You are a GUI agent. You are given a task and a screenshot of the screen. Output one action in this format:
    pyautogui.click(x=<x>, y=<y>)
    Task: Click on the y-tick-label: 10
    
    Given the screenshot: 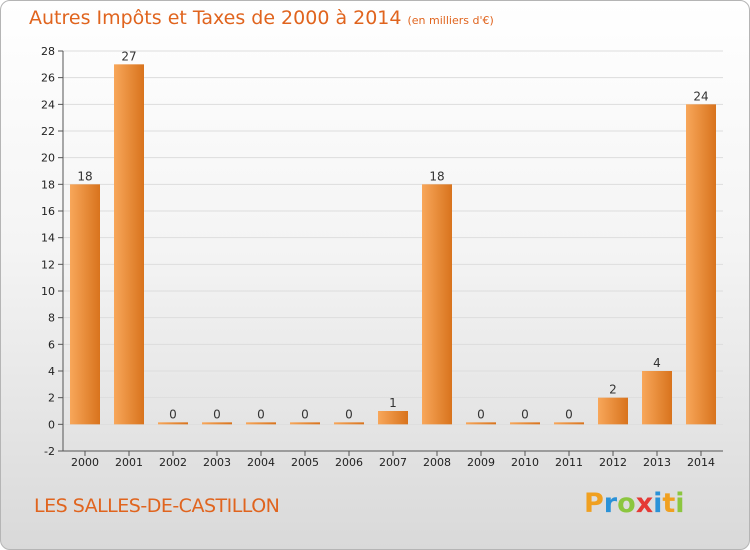 What is the action you would take?
    pyautogui.click(x=48, y=291)
    